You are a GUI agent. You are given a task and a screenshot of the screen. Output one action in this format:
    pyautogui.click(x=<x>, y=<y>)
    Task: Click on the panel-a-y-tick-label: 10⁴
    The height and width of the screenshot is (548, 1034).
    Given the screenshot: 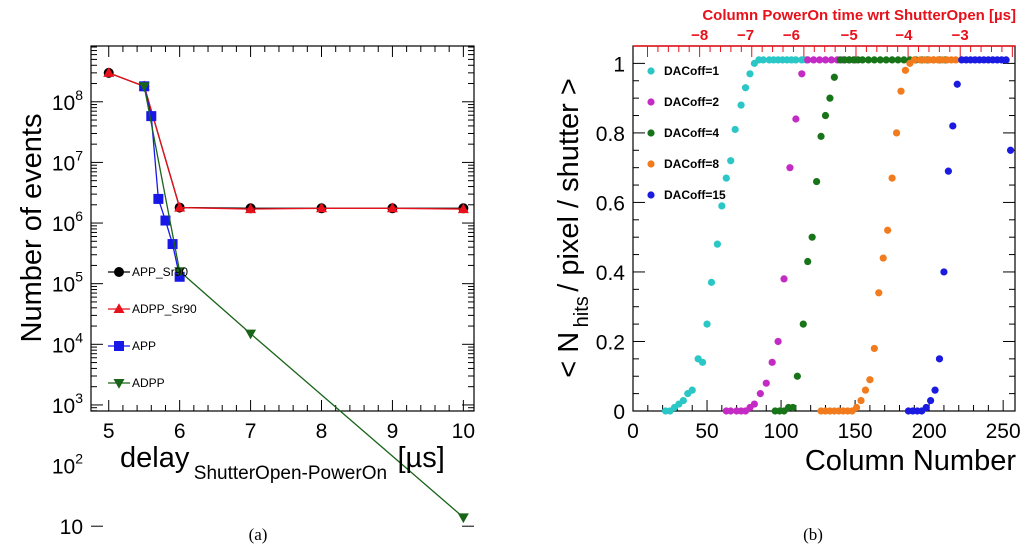 What is the action you would take?
    pyautogui.click(x=67, y=343)
    